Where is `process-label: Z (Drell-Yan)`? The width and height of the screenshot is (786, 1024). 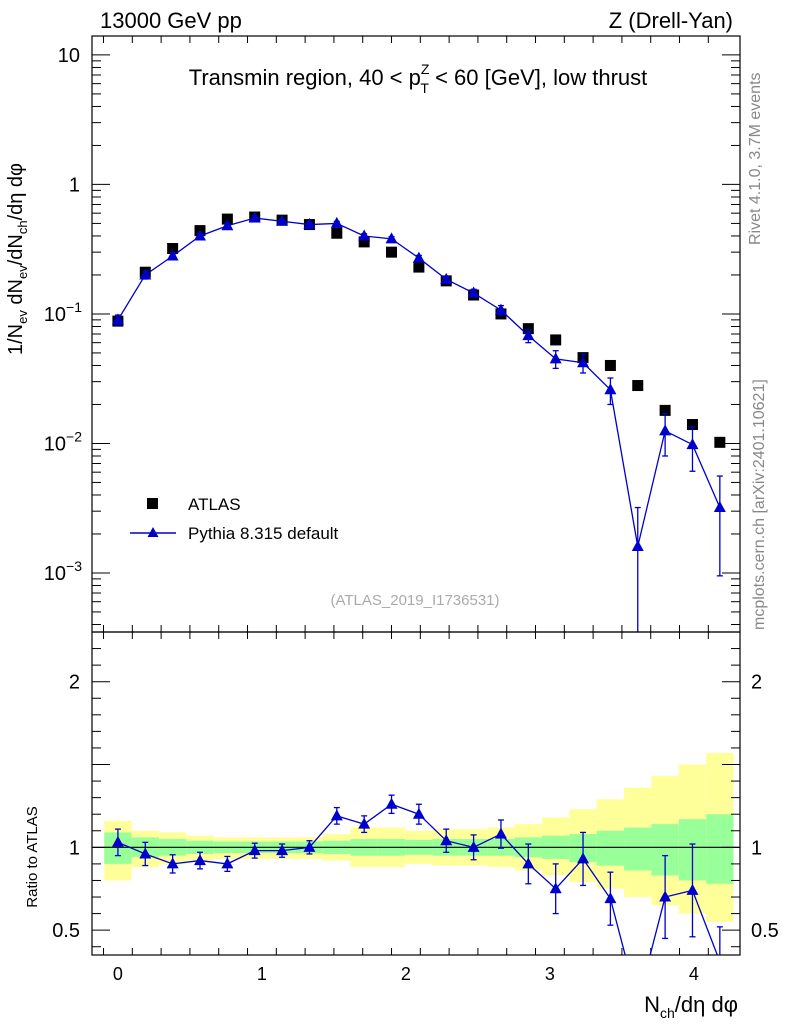
process-label: Z (Drell-Yan) is located at coordinates (671, 20).